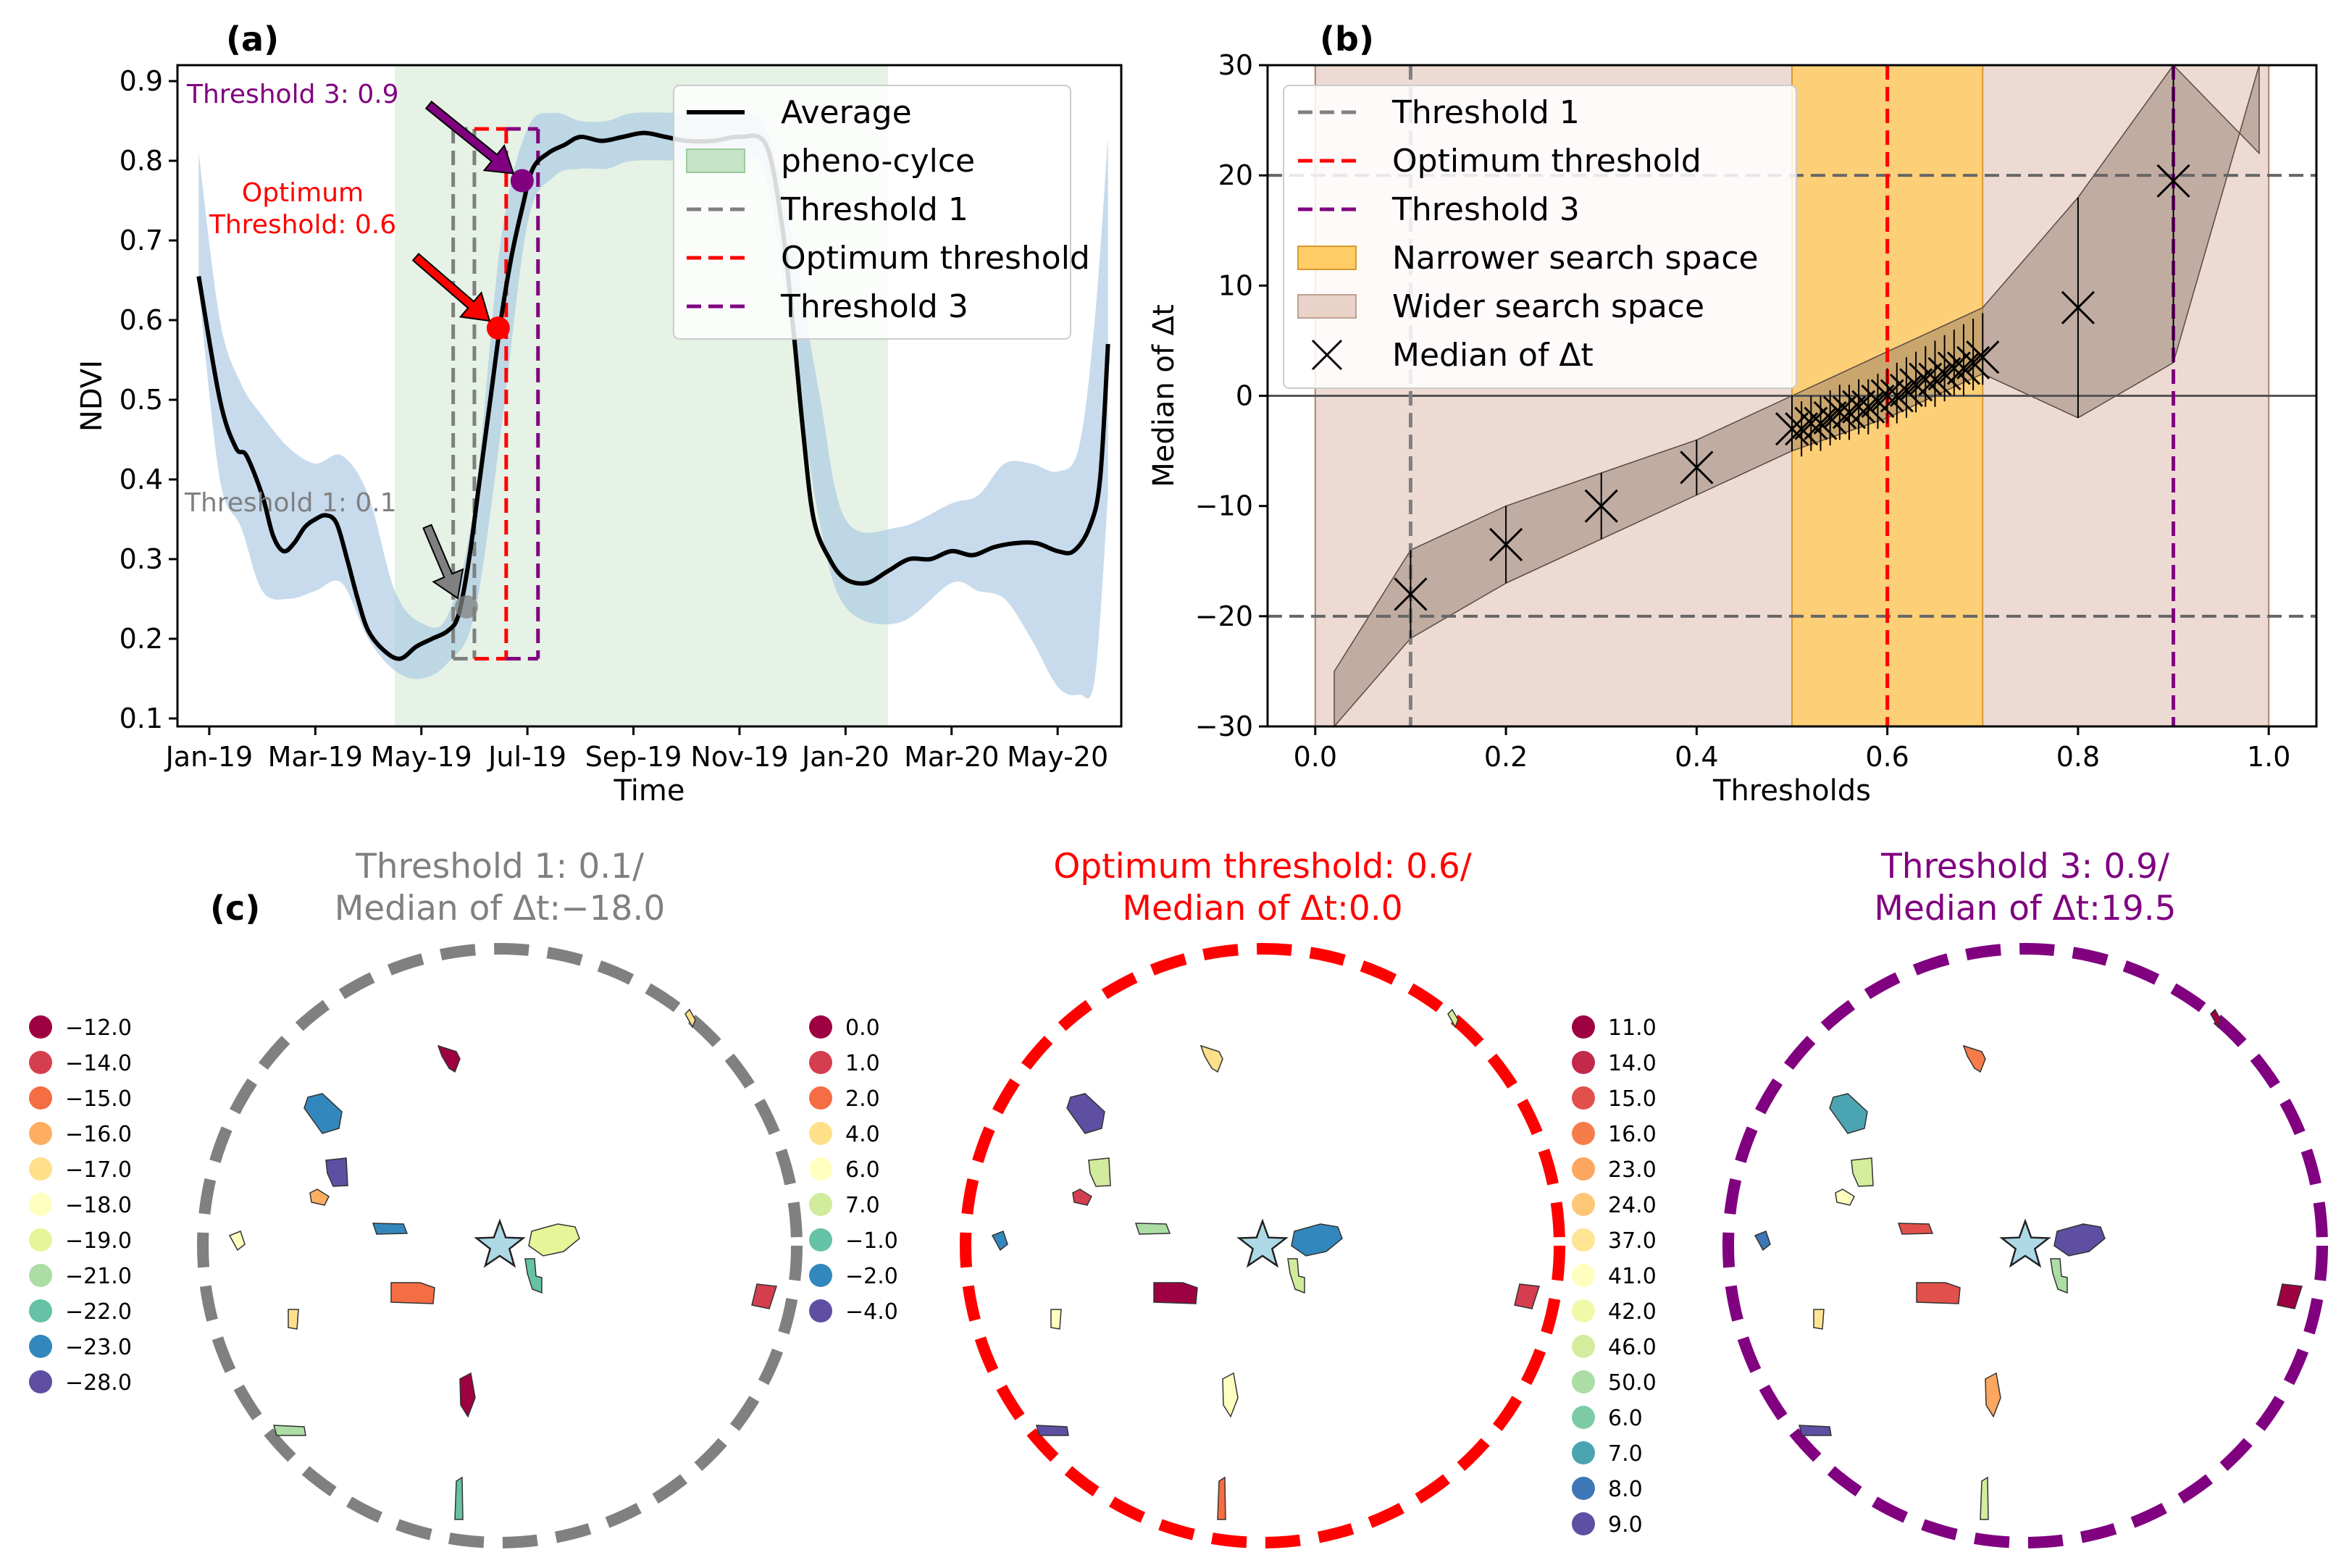  I want to click on y-tick-label-a-3: 0.4, so click(141, 479).